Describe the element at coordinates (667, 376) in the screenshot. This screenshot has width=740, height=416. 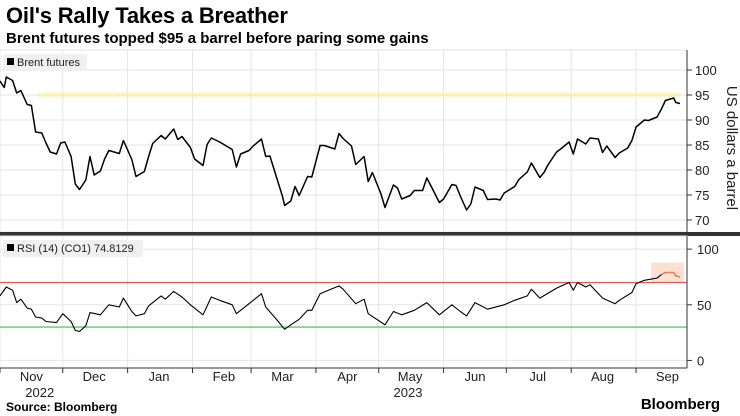
I see `x-tick-label: Sep` at that location.